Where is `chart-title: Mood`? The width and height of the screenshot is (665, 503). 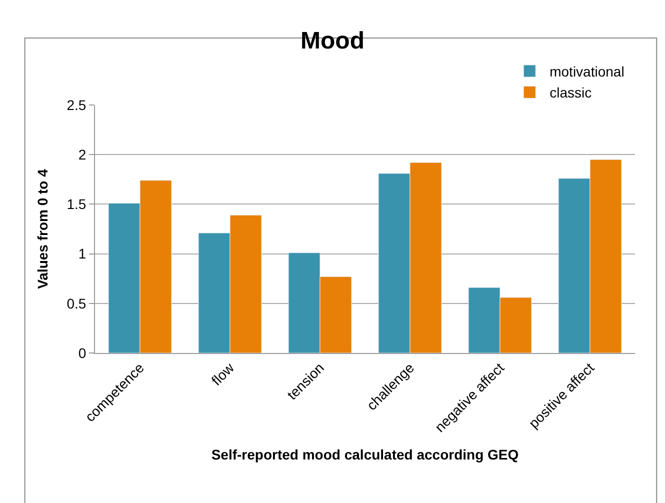 chart-title: Mood is located at coordinates (332, 41).